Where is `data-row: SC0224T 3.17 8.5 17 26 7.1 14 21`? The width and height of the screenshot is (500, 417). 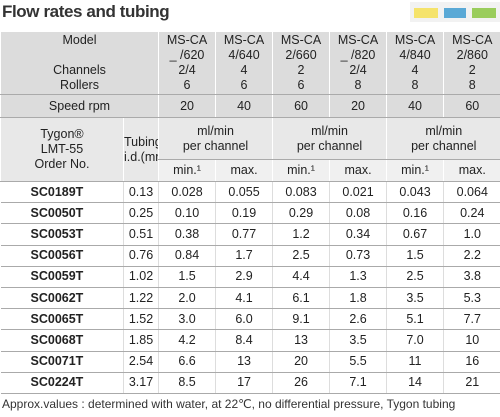
data-row: SC0224T 3.17 8.5 17 26 7.1 14 21 is located at coordinates (250, 383).